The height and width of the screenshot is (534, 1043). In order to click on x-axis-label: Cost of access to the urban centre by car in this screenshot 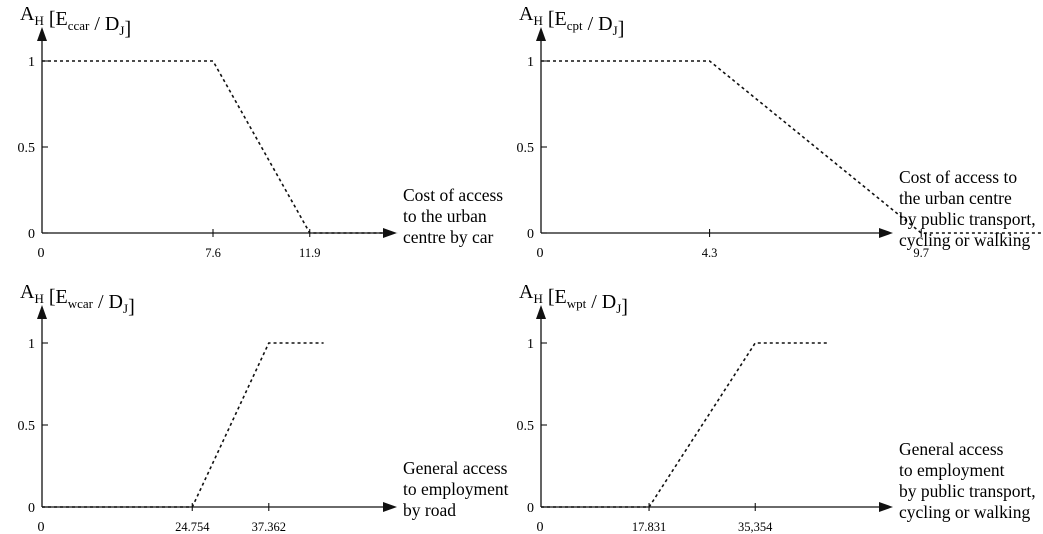, I will do `click(453, 216)`.